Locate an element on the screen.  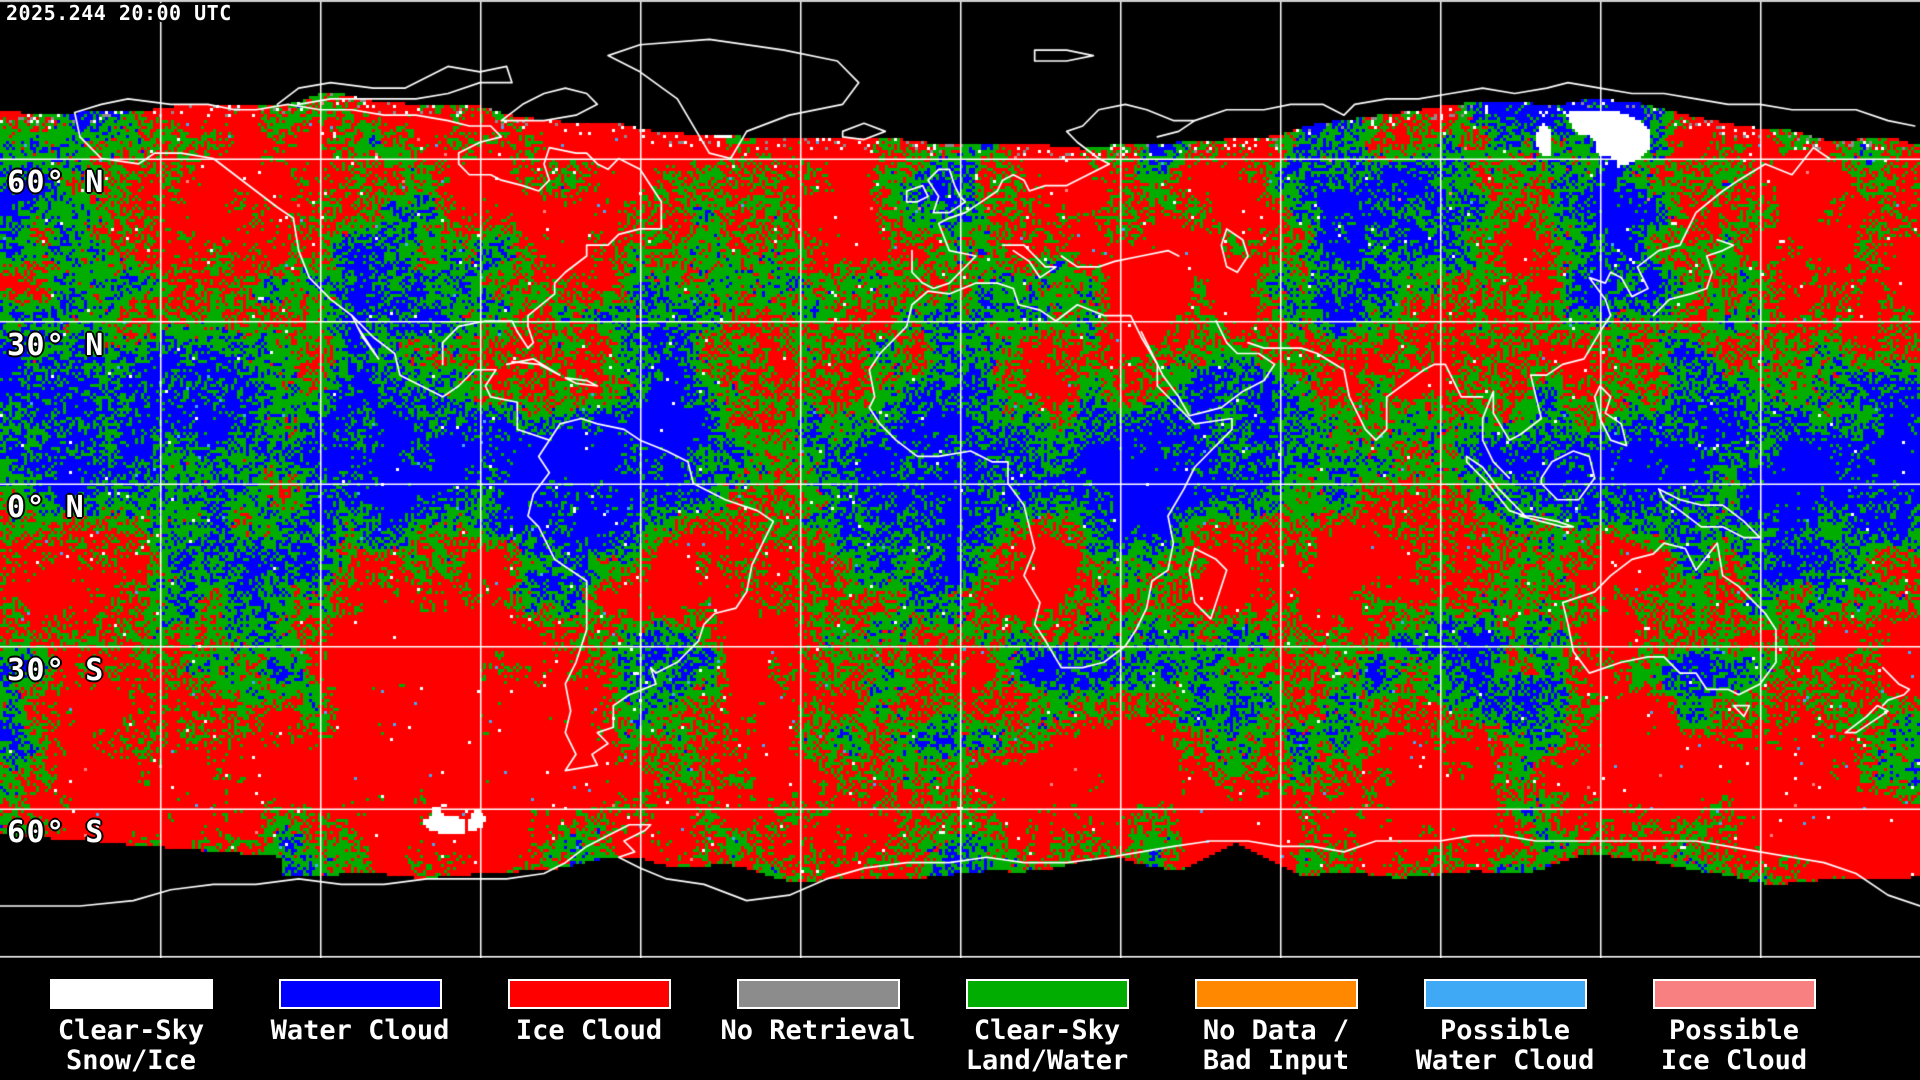
legend-item-possible-ice-cloud: Possible Ice Cloud is located at coordinates (1734, 1027).